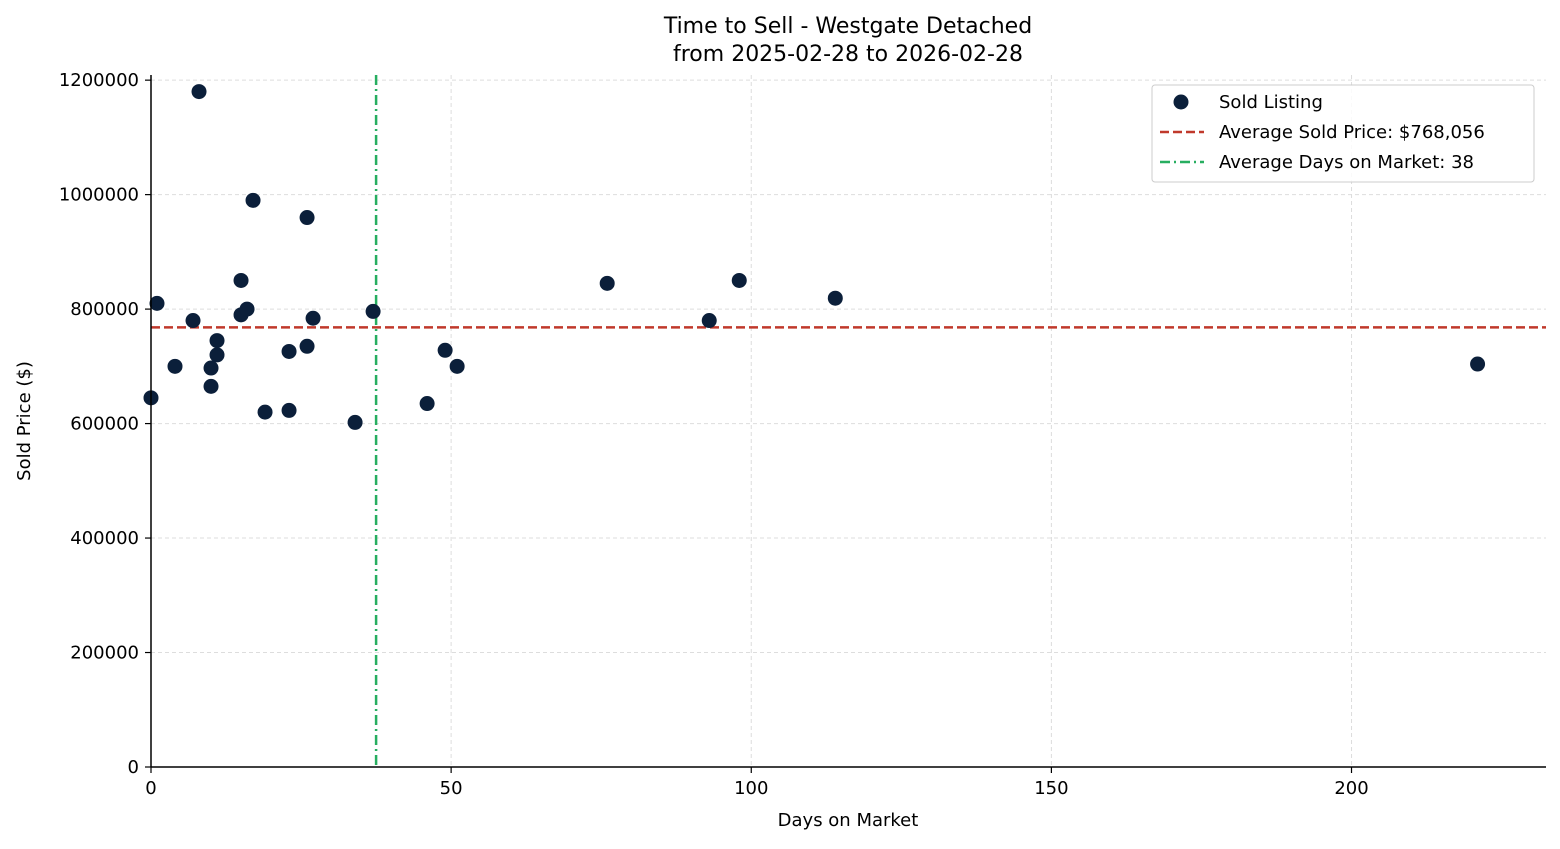  I want to click on x-tick-label: 200, so click(1351, 788).